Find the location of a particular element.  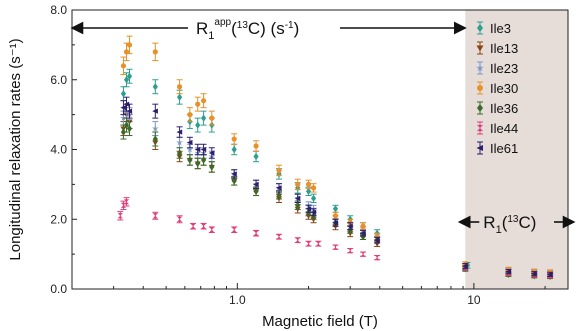

annotation-part: app is located at coordinates (222, 22).